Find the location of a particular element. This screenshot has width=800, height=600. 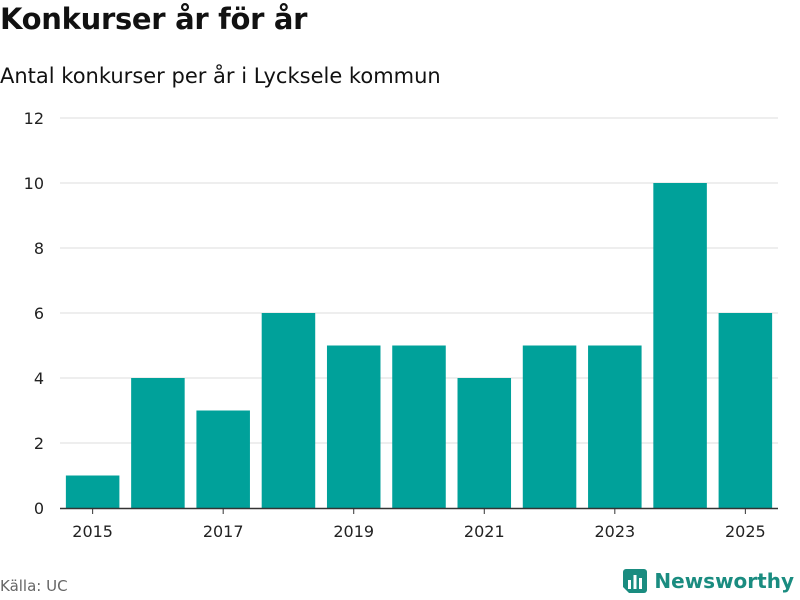

bar-2018 is located at coordinates (288, 410).